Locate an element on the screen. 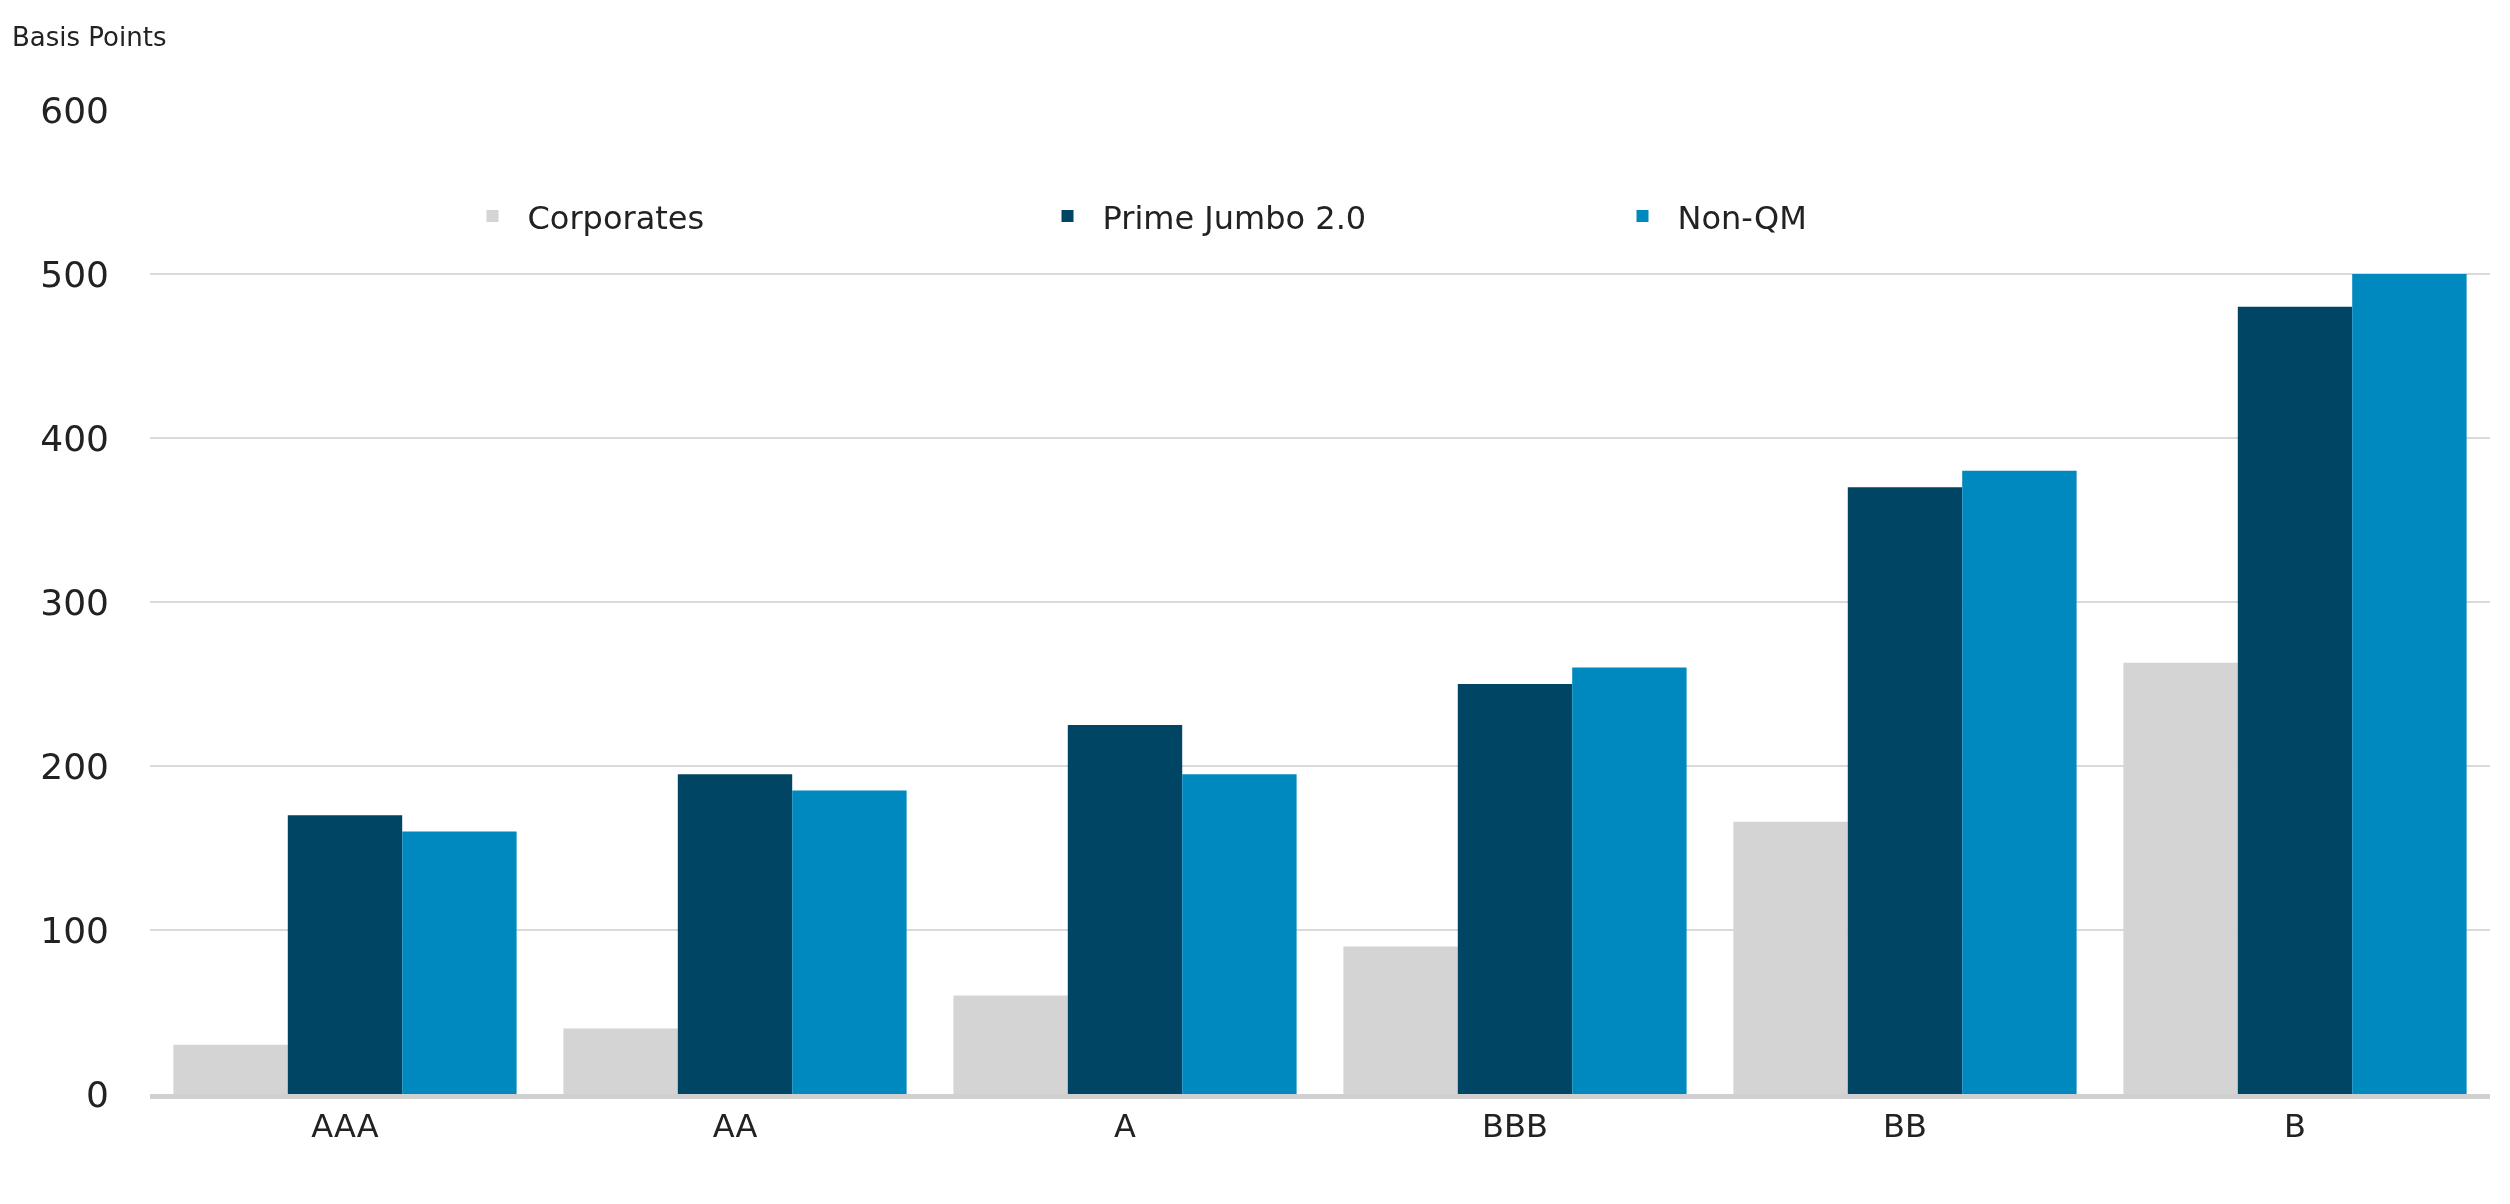  x-tick-label: AAA is located at coordinates (345, 1126).